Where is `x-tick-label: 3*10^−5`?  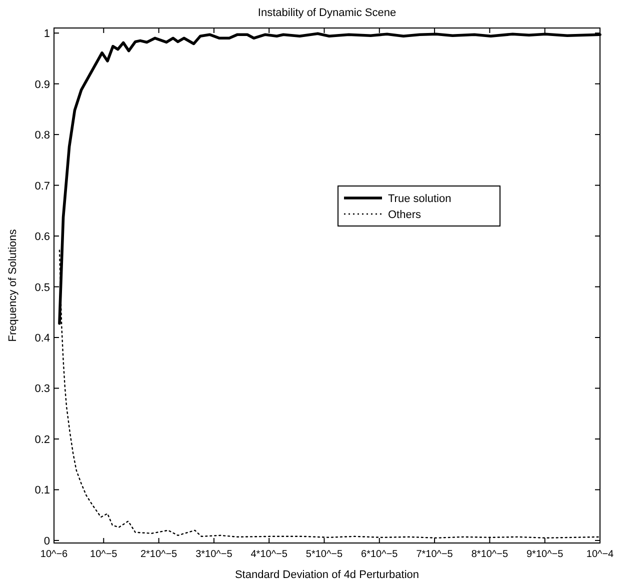
x-tick-label: 3*10^−5 is located at coordinates (214, 554).